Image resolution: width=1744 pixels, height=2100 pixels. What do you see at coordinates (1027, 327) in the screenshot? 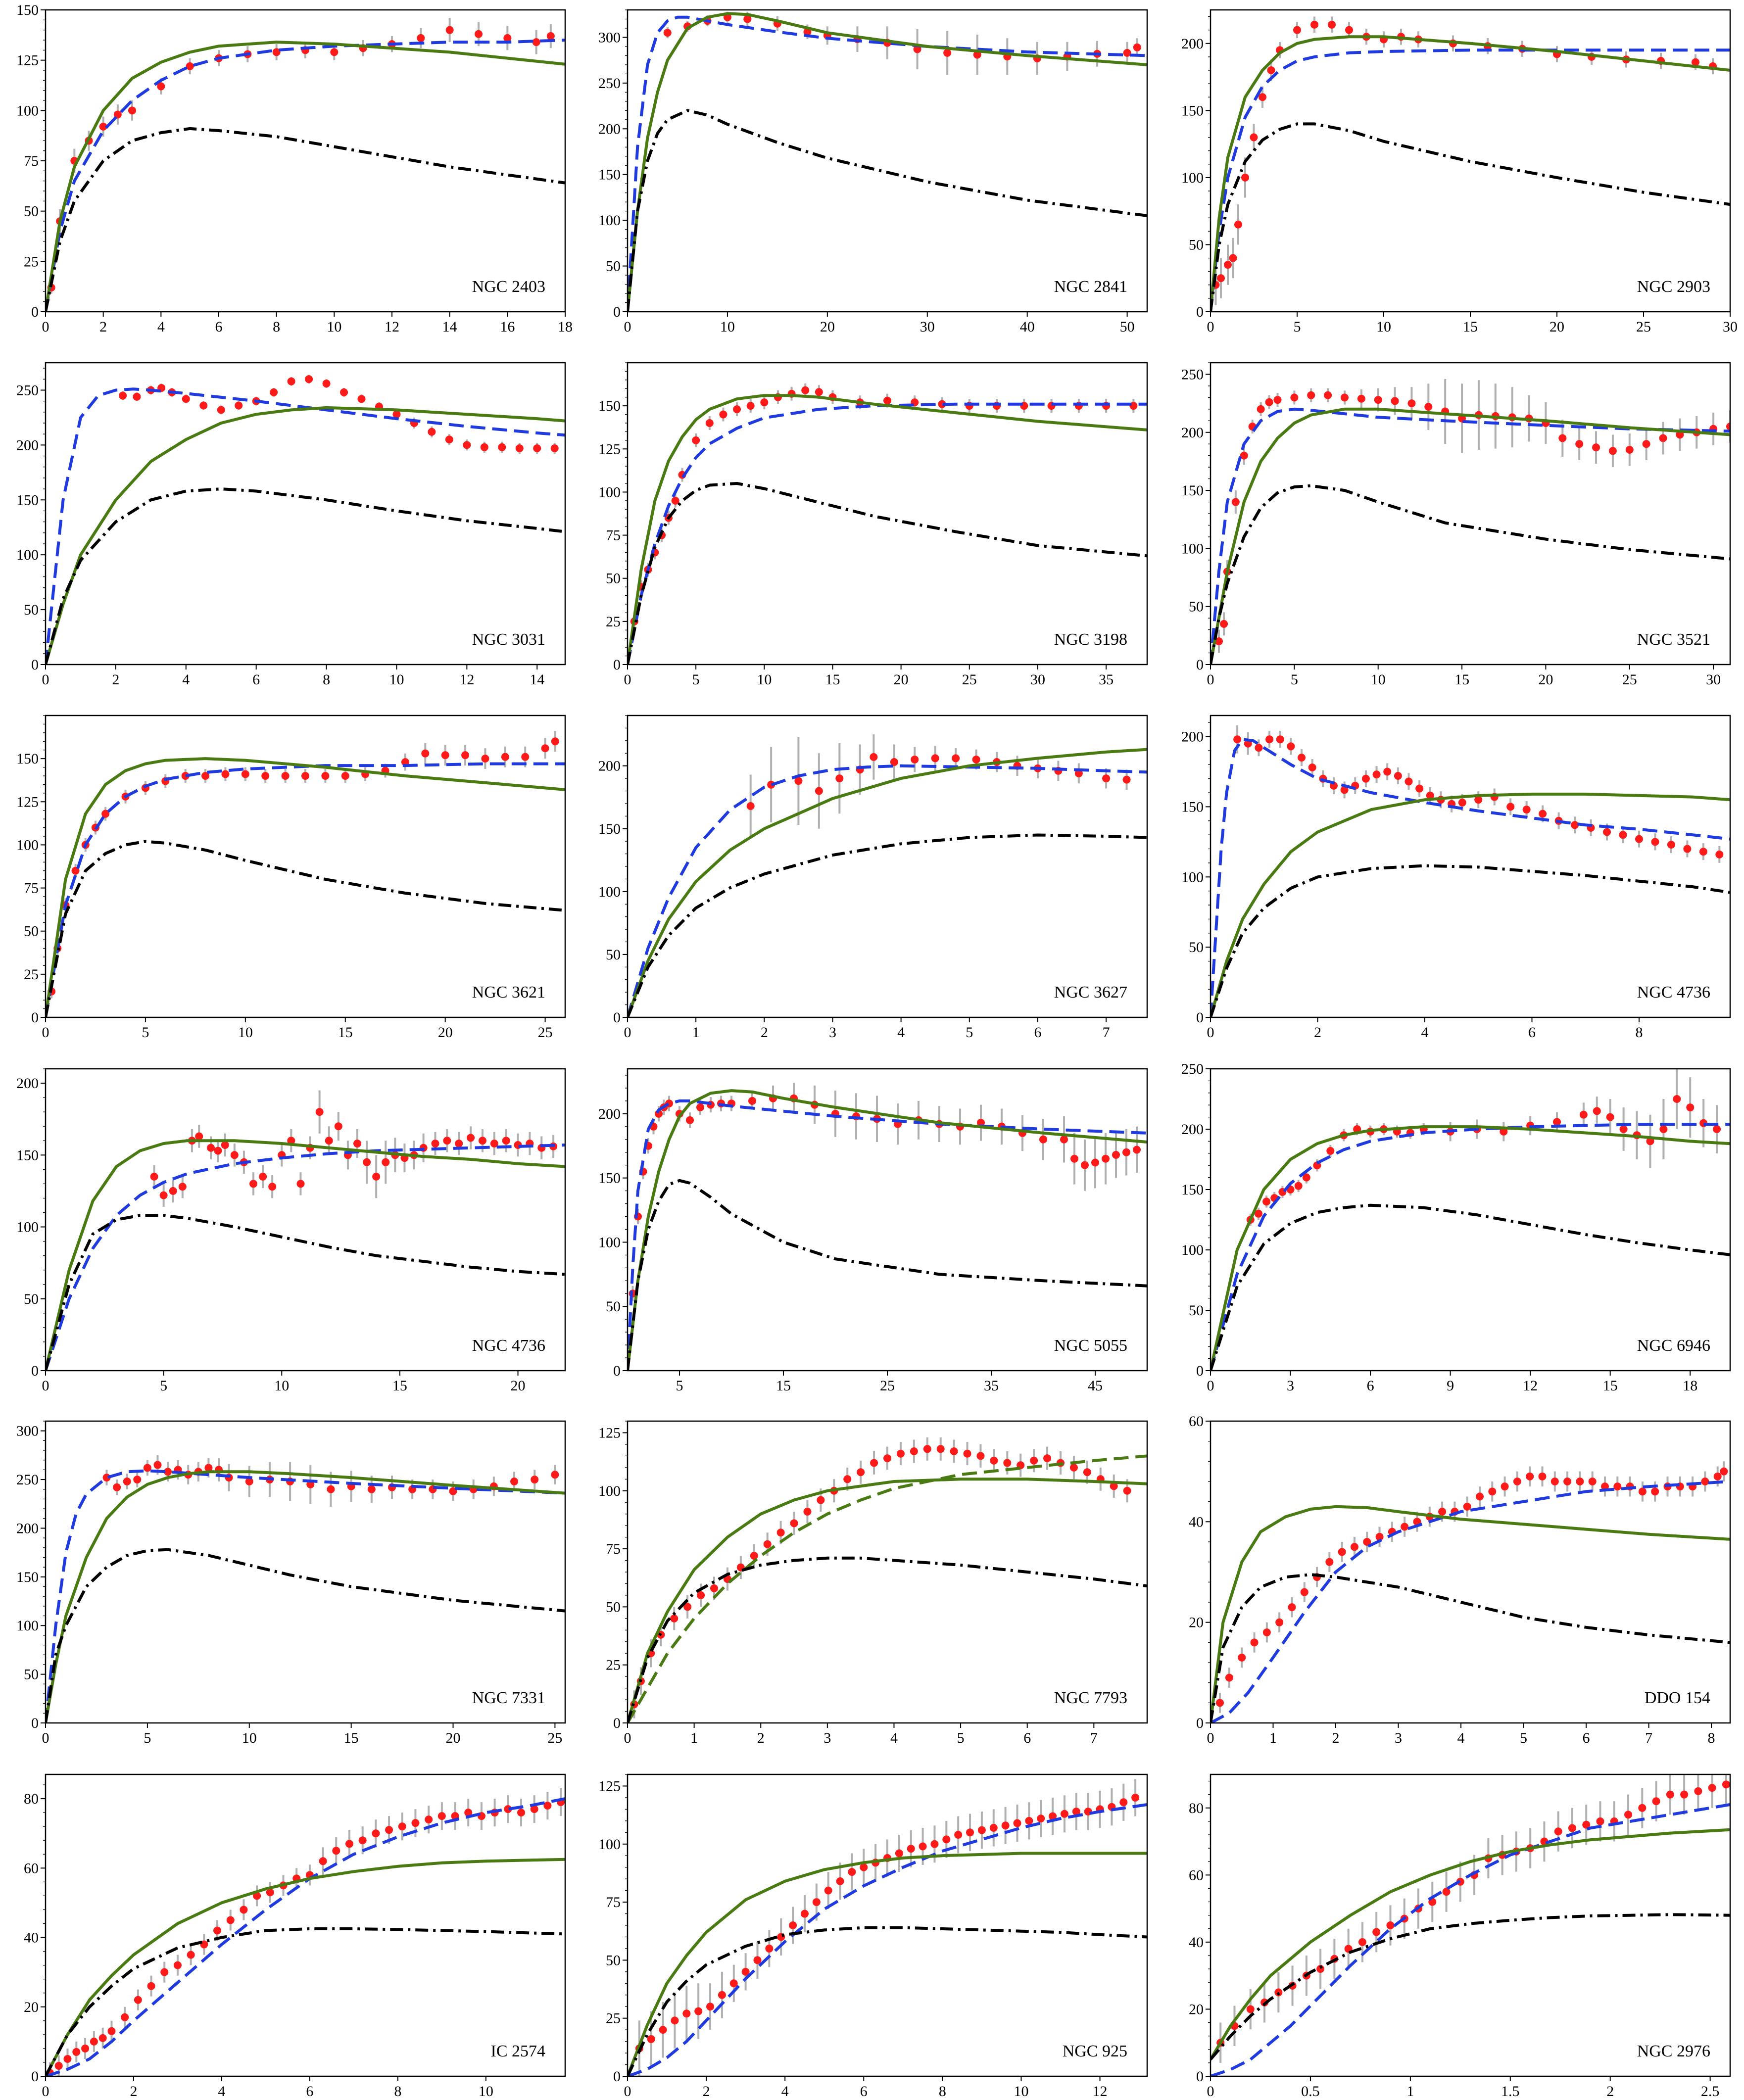
I see `x-tick-label: 40` at bounding box center [1027, 327].